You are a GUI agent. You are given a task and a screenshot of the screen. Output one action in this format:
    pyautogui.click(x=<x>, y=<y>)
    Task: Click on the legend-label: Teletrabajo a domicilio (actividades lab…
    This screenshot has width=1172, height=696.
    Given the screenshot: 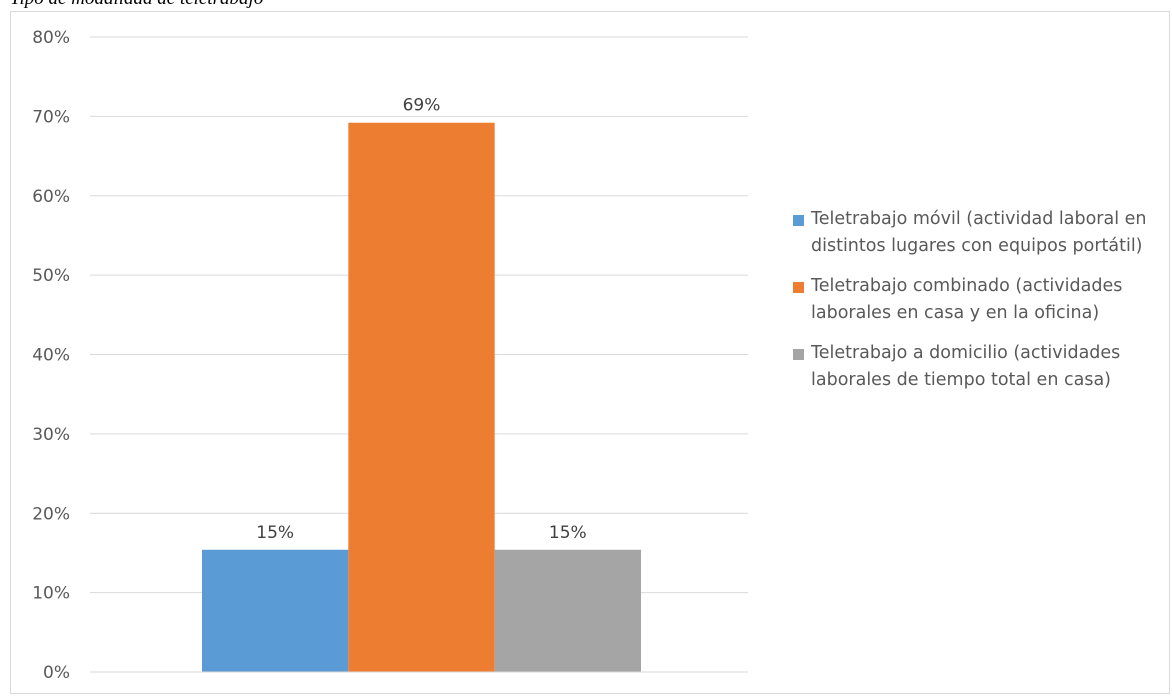 What is the action you would take?
    pyautogui.click(x=966, y=366)
    